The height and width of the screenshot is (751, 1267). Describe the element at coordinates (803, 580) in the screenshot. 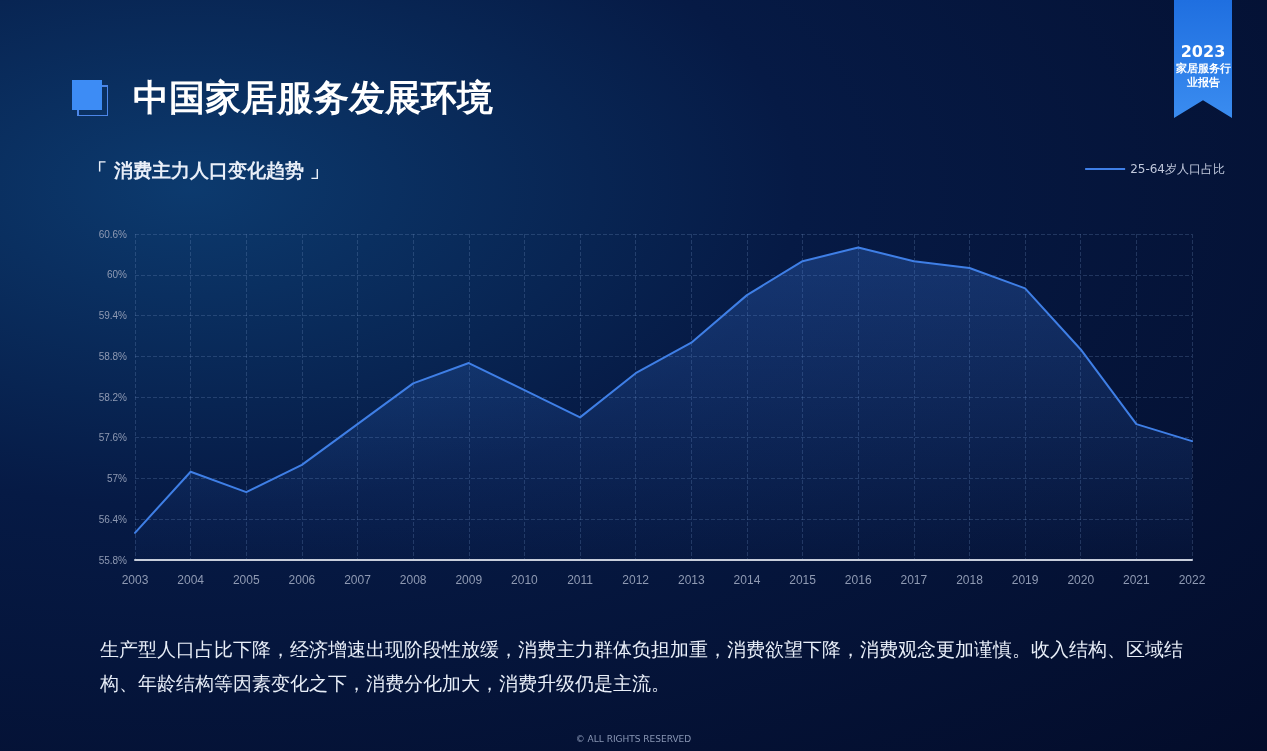

I see `x-tick-label: 2015` at that location.